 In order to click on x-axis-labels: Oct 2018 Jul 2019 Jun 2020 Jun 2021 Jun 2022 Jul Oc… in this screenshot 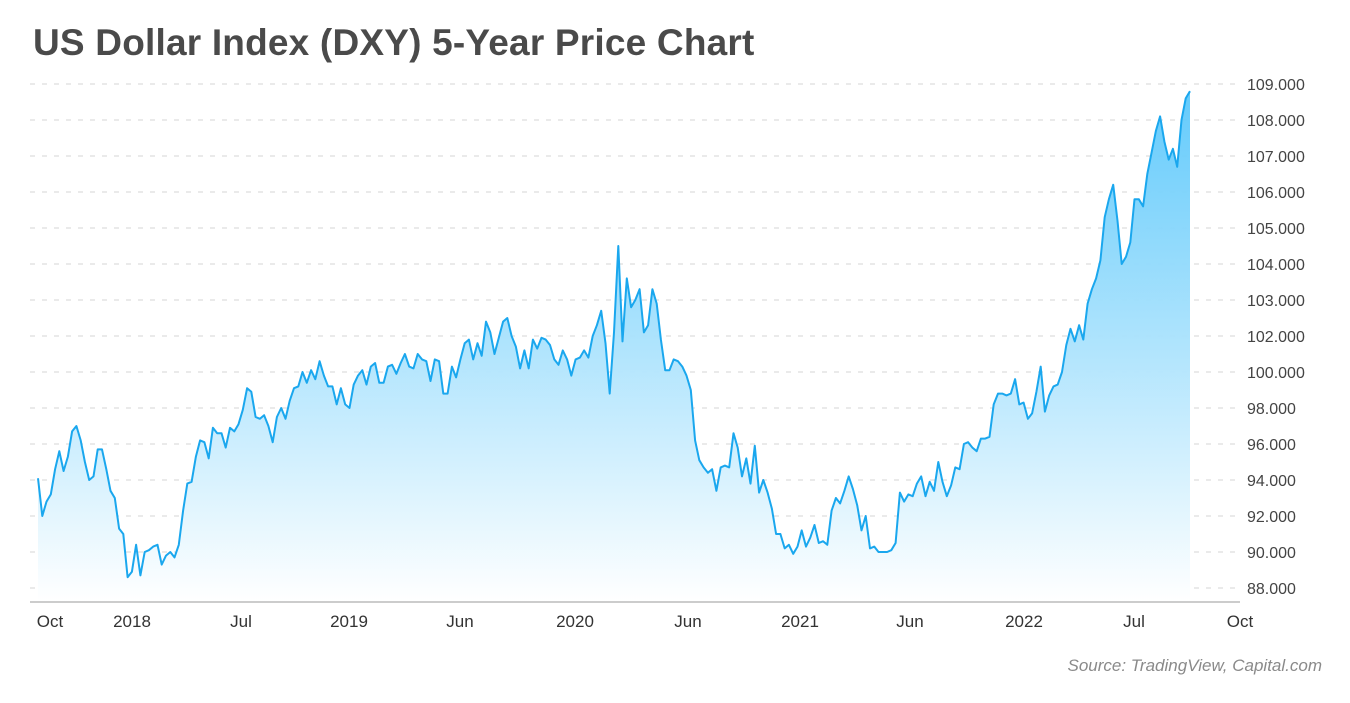, I will do `click(645, 621)`.